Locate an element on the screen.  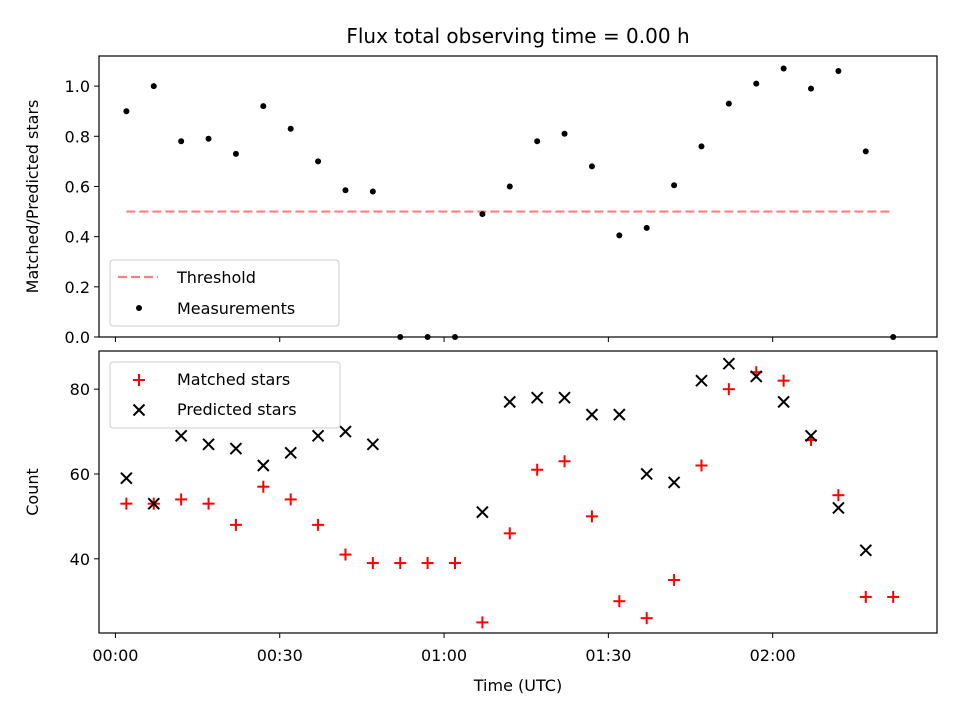
legend-matched-label: Matched stars is located at coordinates (233, 379).